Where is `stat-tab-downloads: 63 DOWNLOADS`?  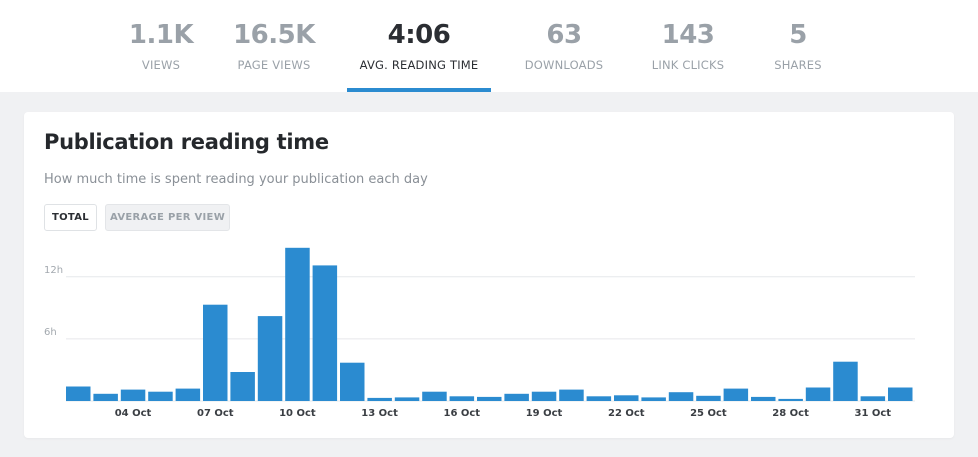
stat-tab-downloads: 63 DOWNLOADS is located at coordinates (564, 46).